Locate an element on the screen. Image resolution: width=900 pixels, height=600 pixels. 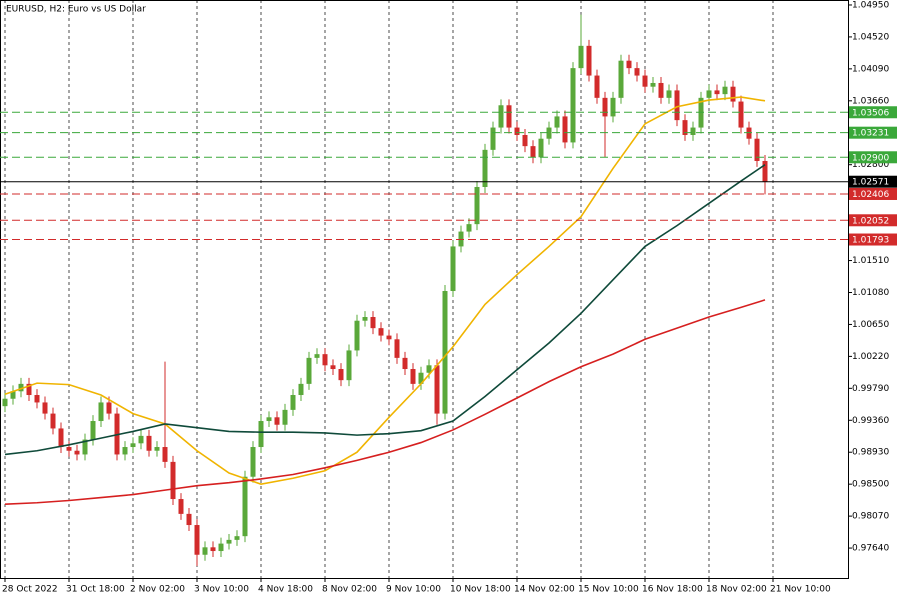
y-tick-label: 0.98930 is located at coordinates (870, 453).